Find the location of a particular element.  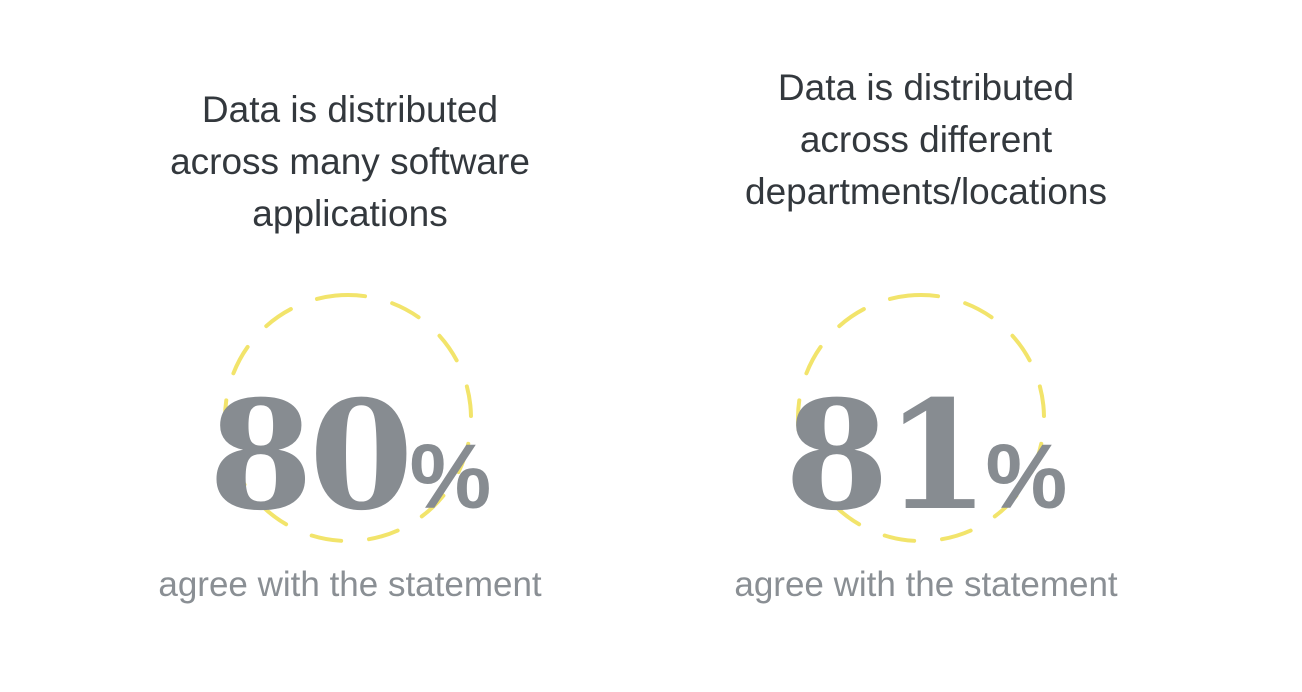

stat-figure: 81% is located at coordinates (926, 456).